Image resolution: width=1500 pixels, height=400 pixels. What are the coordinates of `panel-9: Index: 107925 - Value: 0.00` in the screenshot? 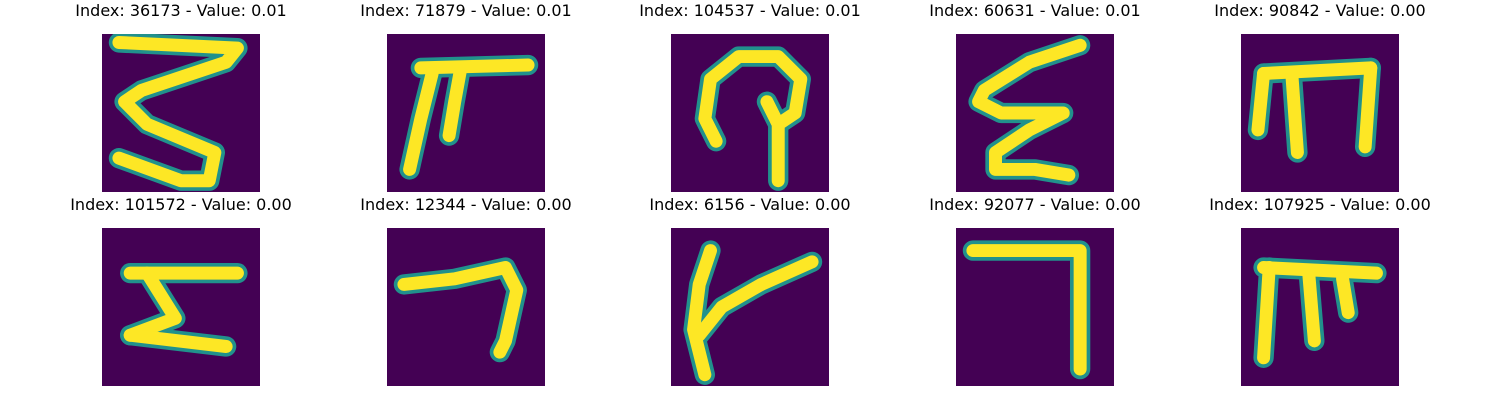 It's located at (1320, 290).